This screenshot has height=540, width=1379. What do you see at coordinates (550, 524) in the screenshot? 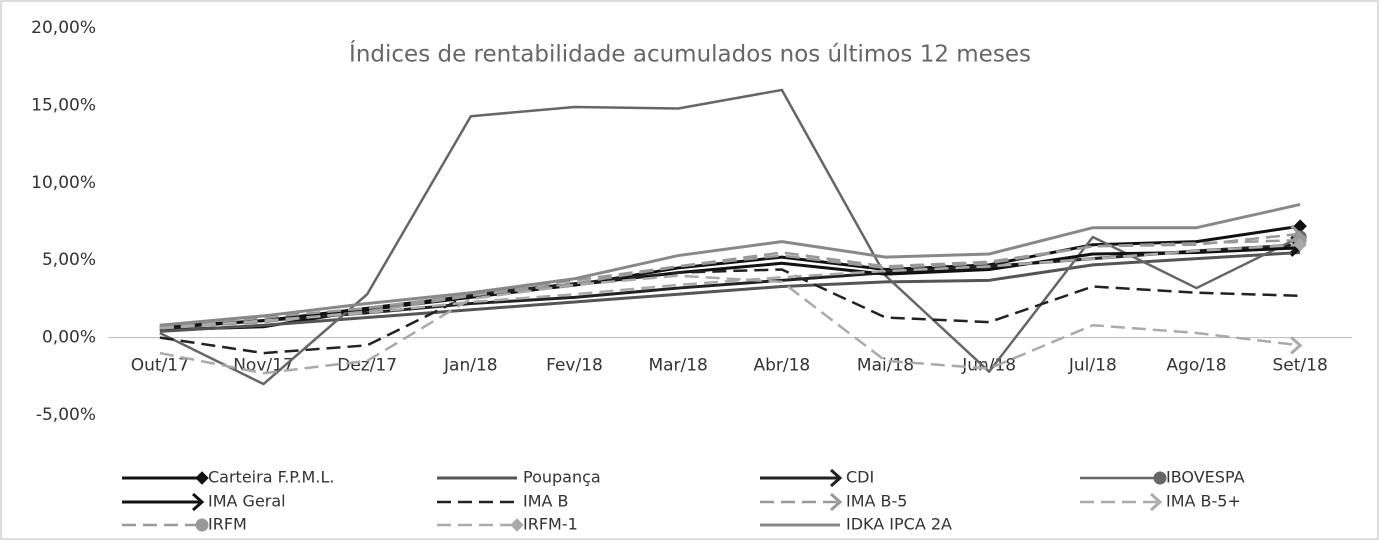
I see `legend-label: IRFM-1` at bounding box center [550, 524].